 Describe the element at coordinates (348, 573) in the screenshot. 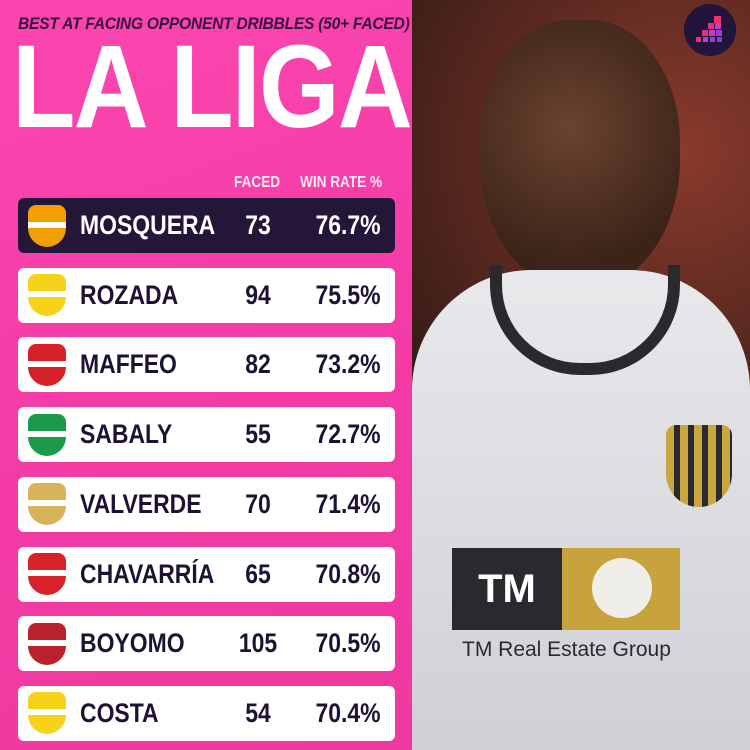

I see `win-rate-value: 70.8%` at that location.